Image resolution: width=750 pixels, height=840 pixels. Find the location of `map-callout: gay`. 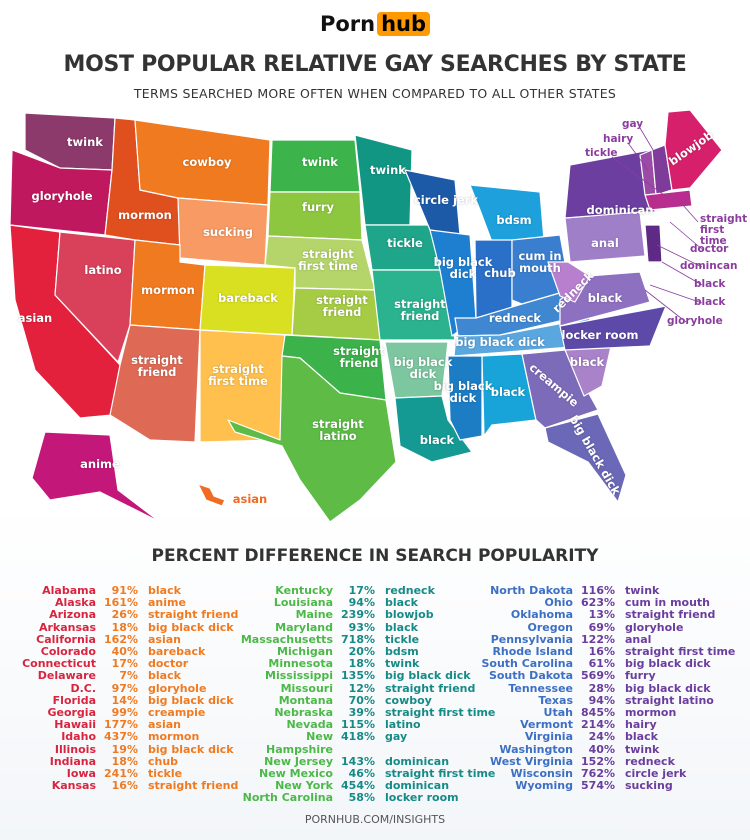

map-callout: gay is located at coordinates (633, 124).